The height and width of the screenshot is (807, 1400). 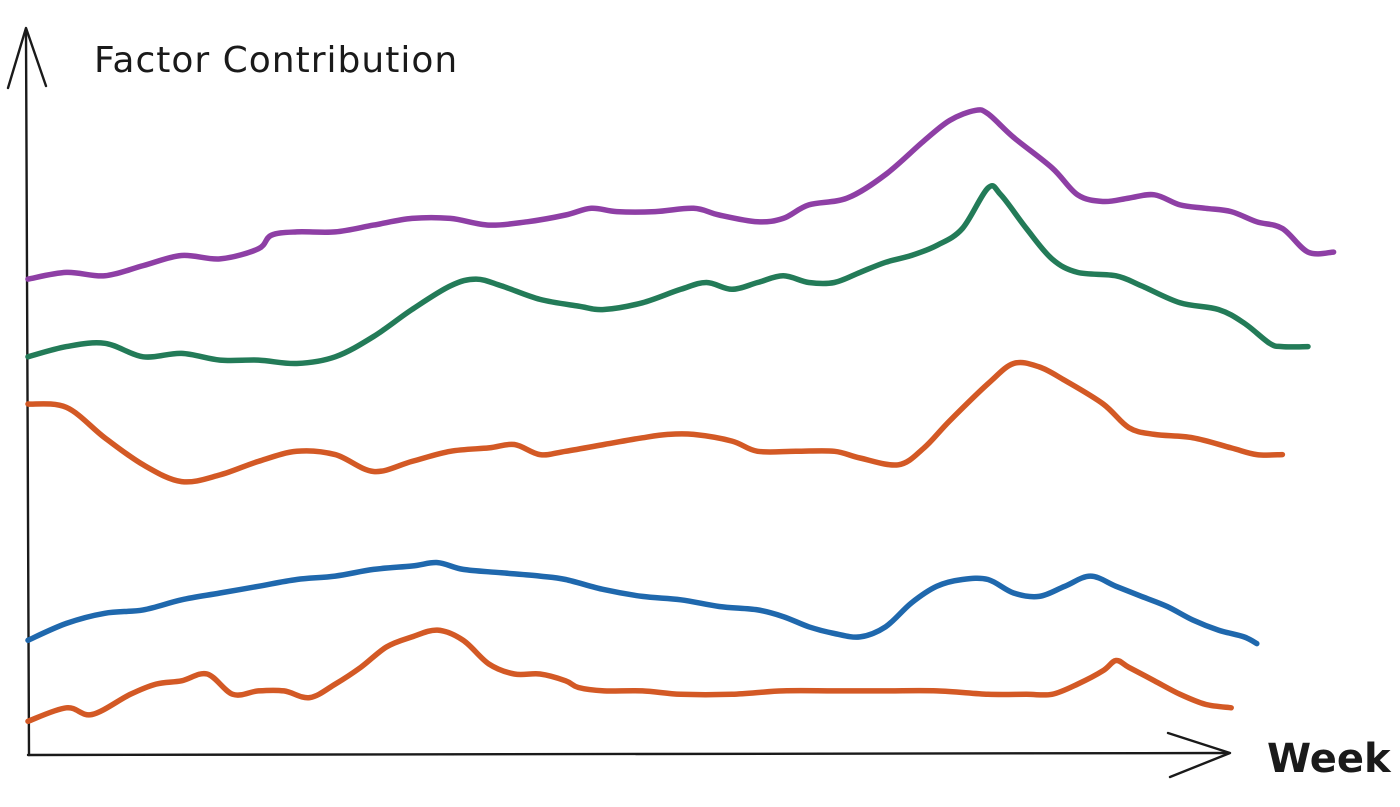 I want to click on x-axis, so click(x=628, y=754).